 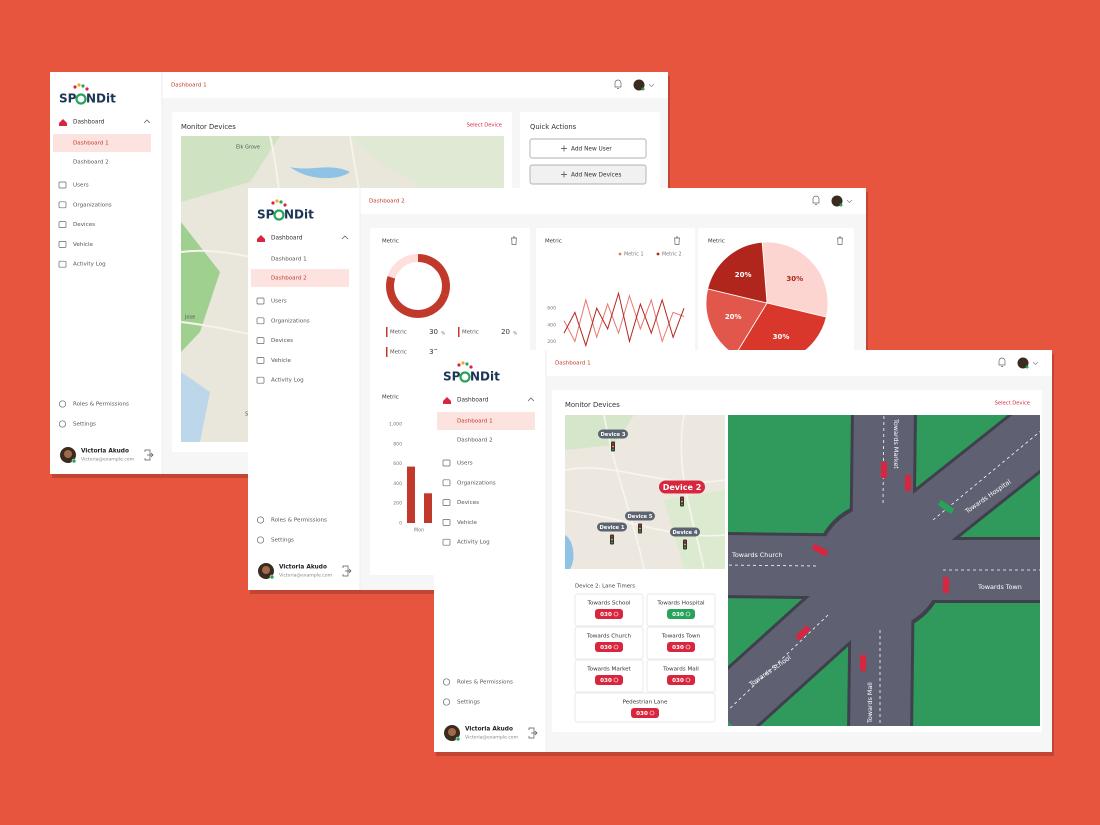 I want to click on pie-label: 30%, so click(x=794, y=279).